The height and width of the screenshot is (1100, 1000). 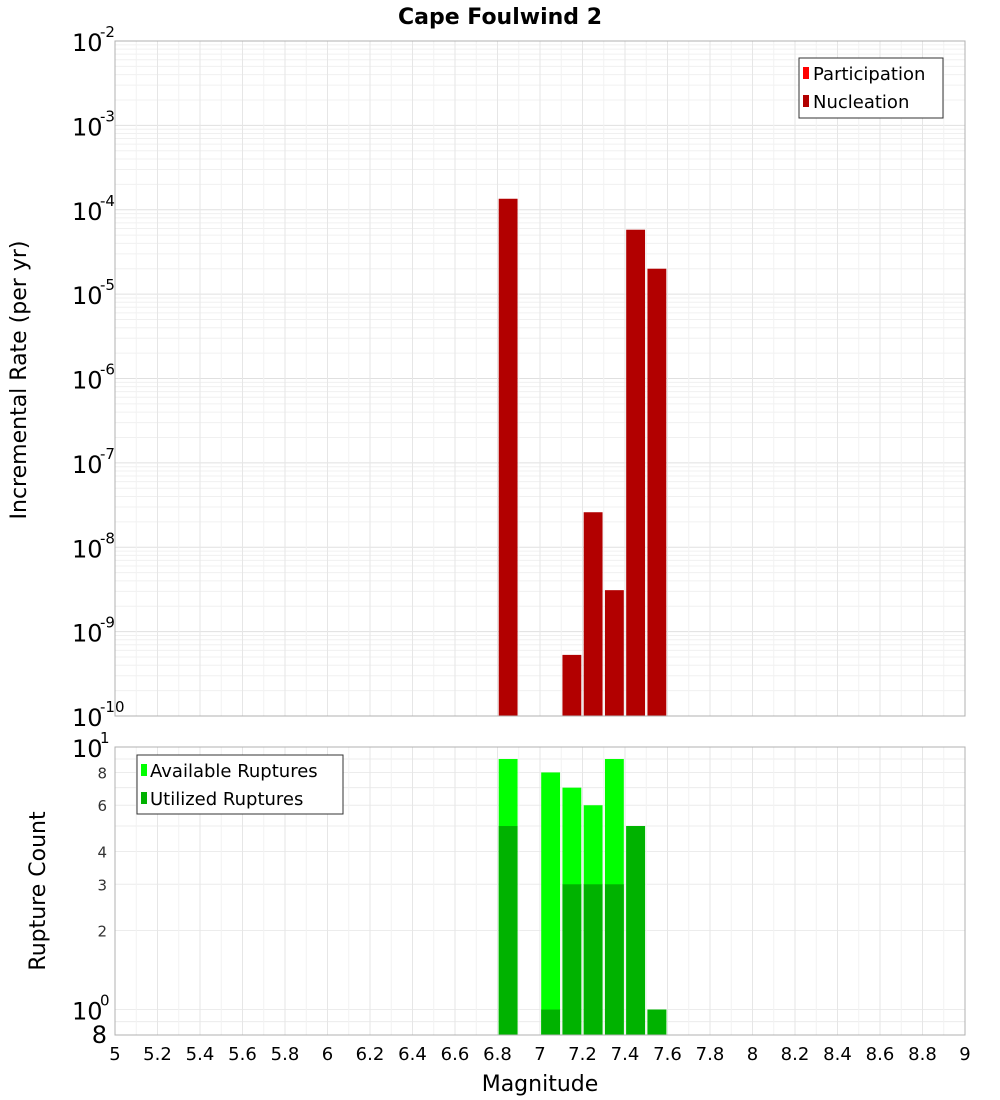 What do you see at coordinates (412, 1054) in the screenshot?
I see `x-tick-label: 6.4` at bounding box center [412, 1054].